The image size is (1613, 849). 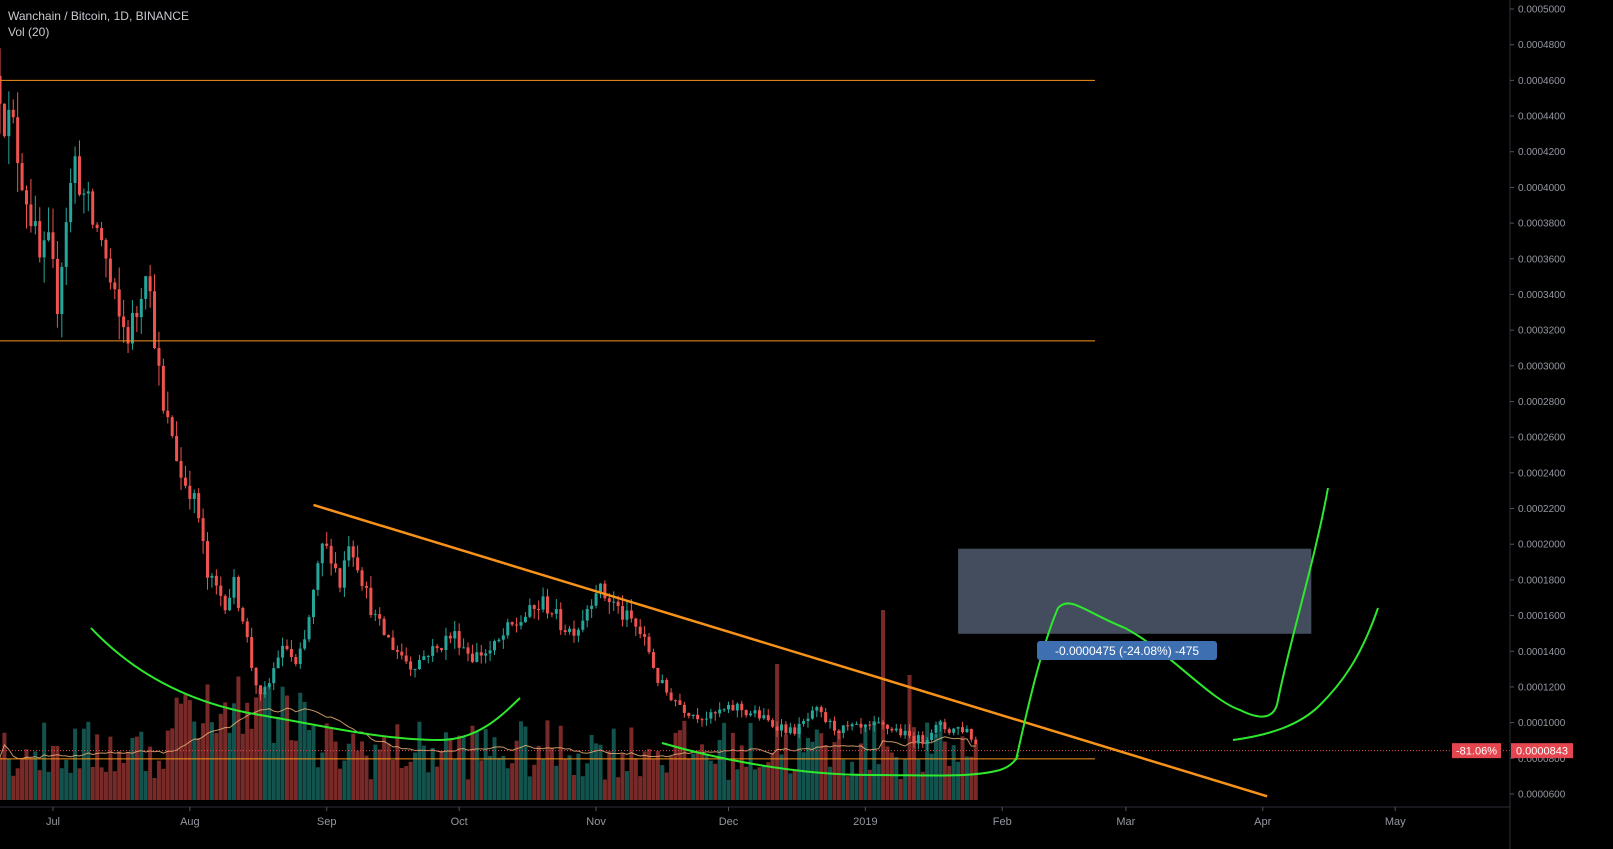 What do you see at coordinates (98, 24) in the screenshot?
I see `chart-legend: Wanchain / Bitcoin, 1D, BINANCE Vol (20)` at bounding box center [98, 24].